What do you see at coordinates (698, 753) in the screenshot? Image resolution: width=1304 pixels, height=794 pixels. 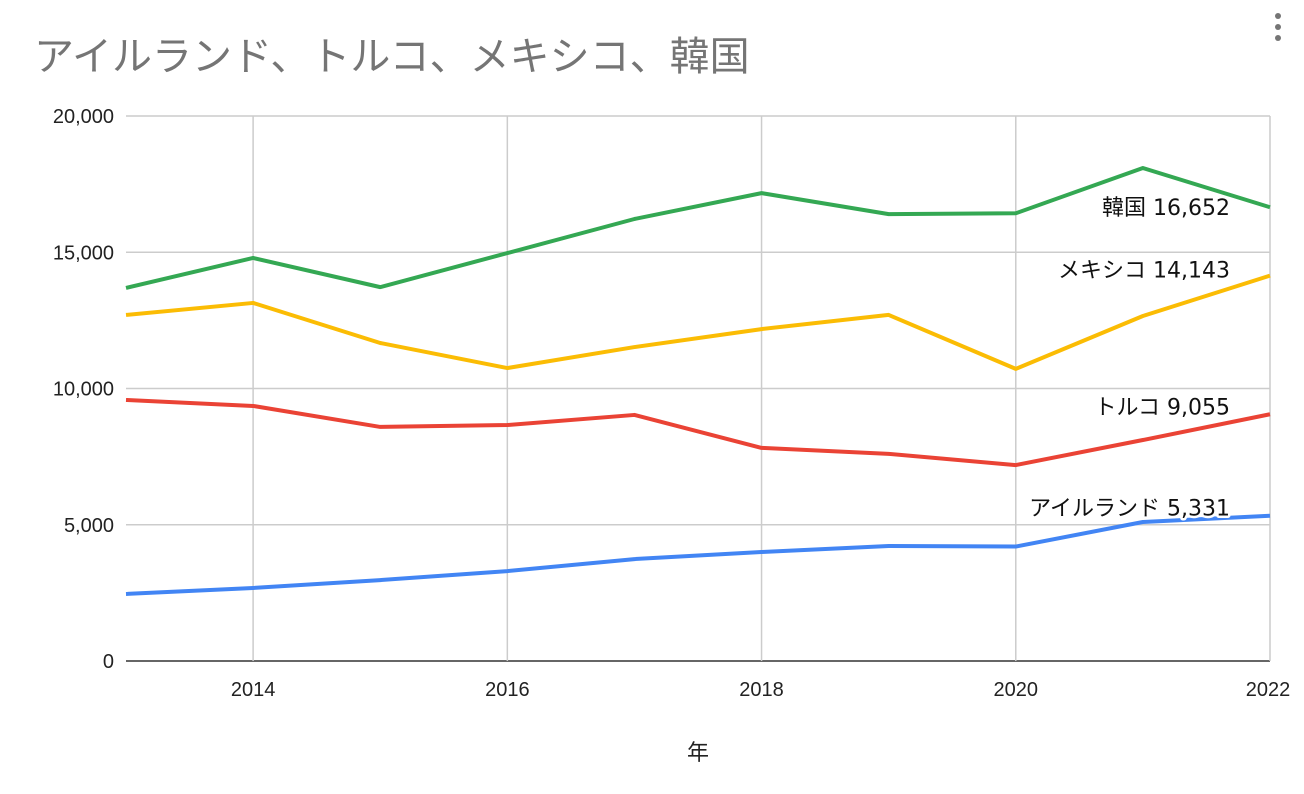 I see `x-axis-label: 年` at bounding box center [698, 753].